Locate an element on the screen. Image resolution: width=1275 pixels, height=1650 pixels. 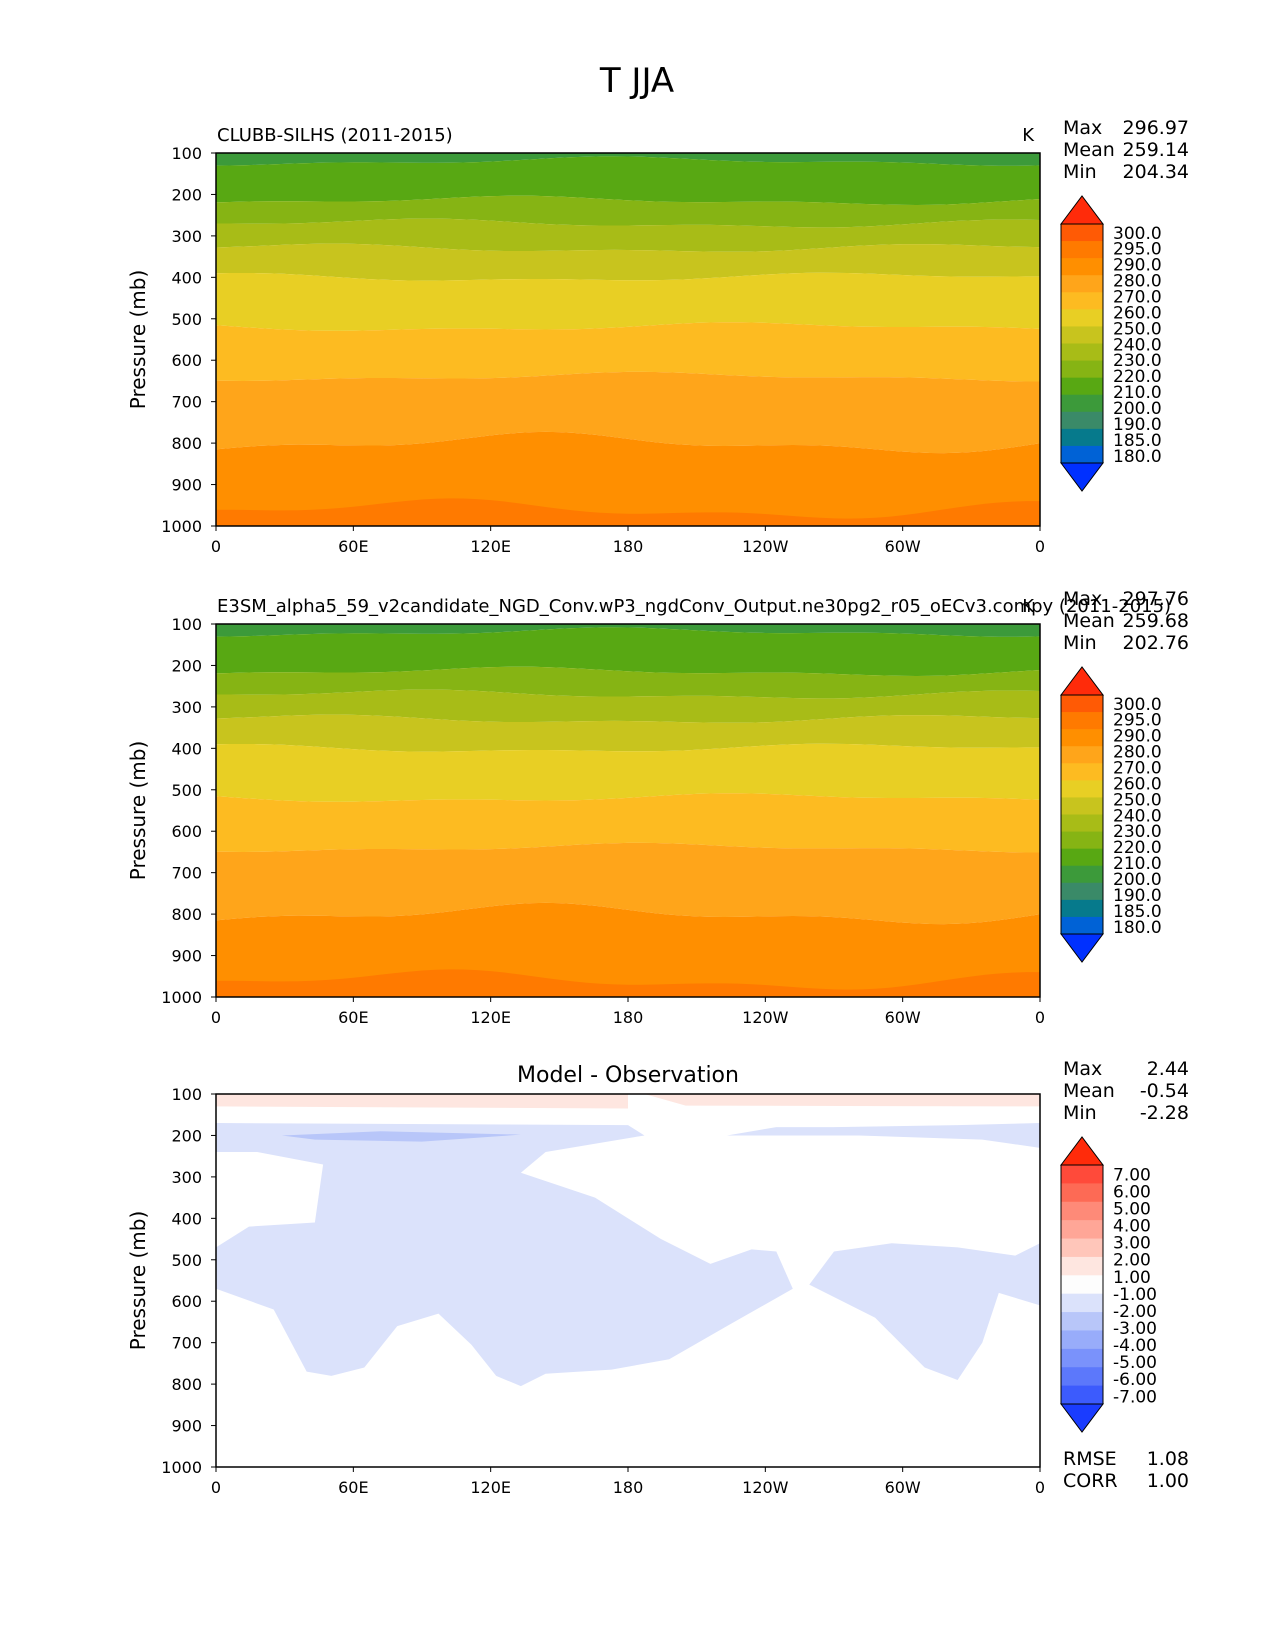
stat-value: 296.97 is located at coordinates (1156, 128).